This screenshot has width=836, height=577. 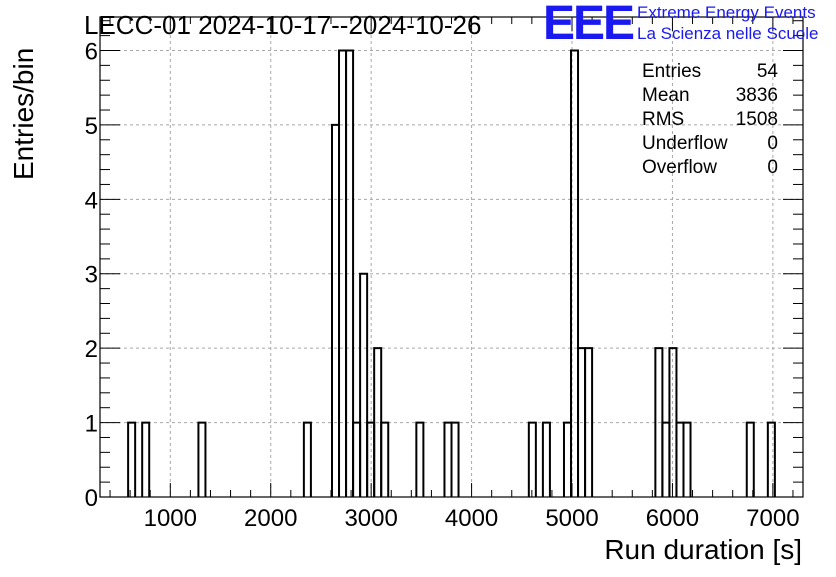 What do you see at coordinates (672, 71) in the screenshot?
I see `stat-label: Entries` at bounding box center [672, 71].